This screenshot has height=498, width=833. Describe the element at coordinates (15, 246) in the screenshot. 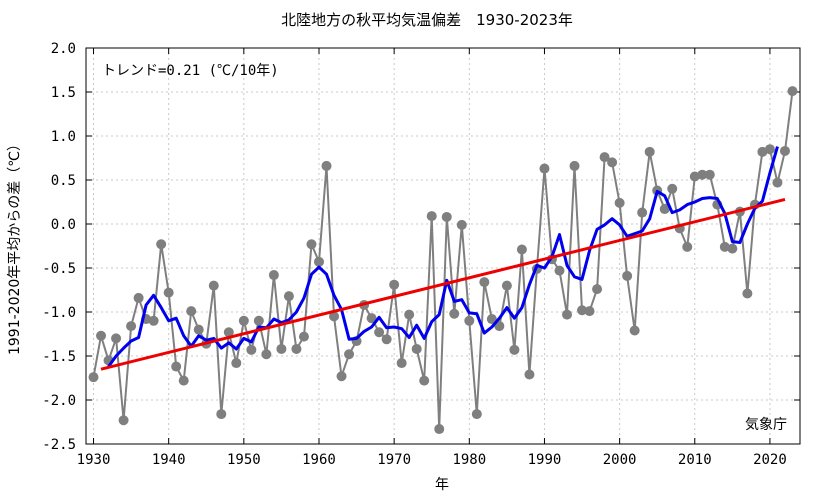

I see `y-axis-label: 1991-2020年平均からの差（℃）` at that location.